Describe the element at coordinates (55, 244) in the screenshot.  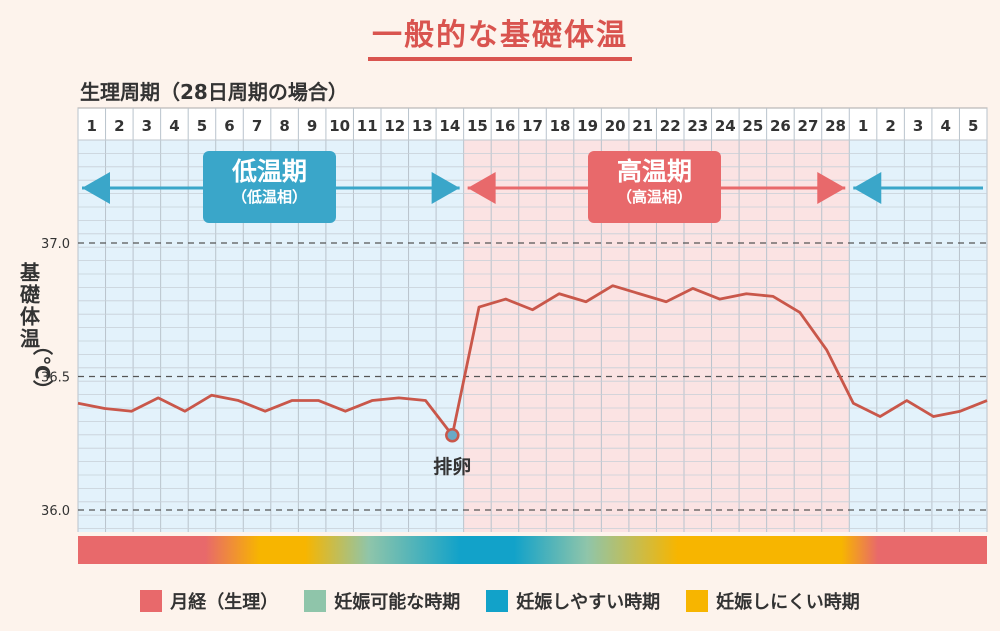
I see `y-tick-label: 37.0` at that location.